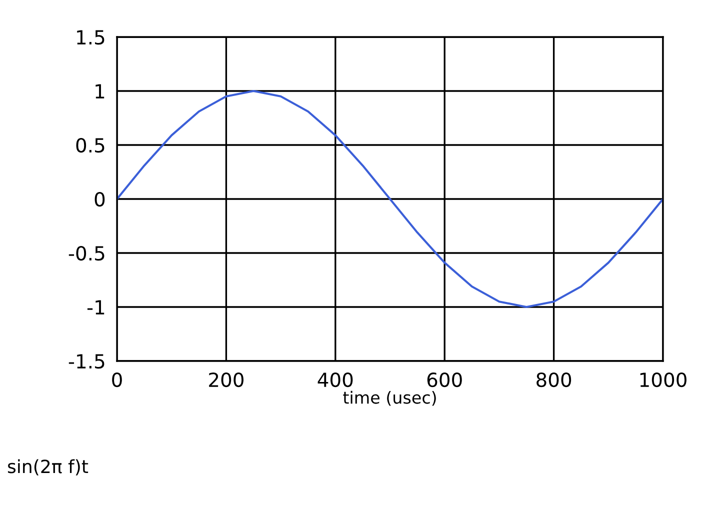  Describe the element at coordinates (100, 91) in the screenshot. I see `y-tick-label: 1` at that location.